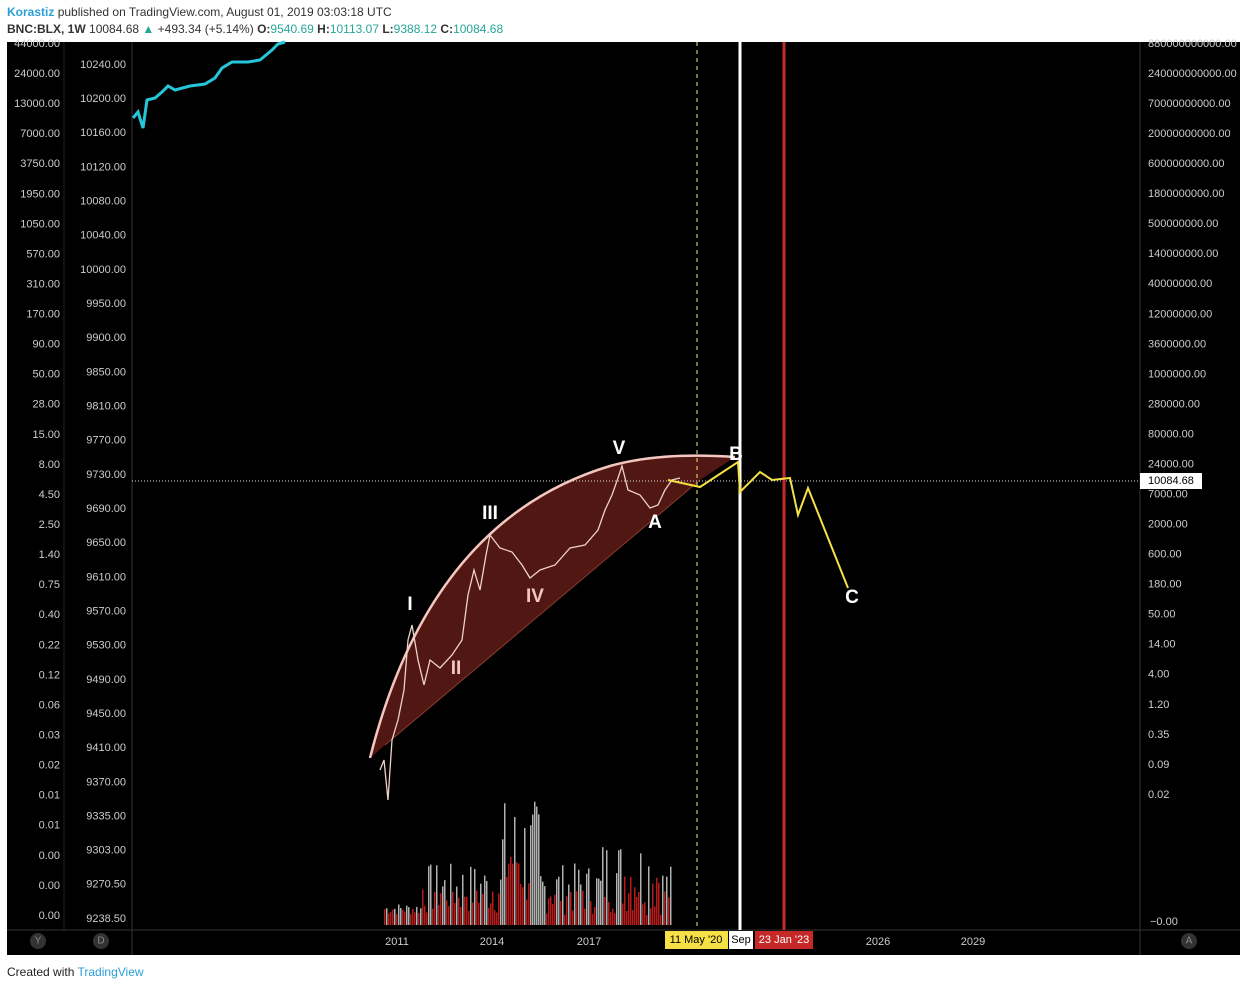 This screenshot has width=1248, height=991. Describe the element at coordinates (784, 940) in the screenshot. I see `date-box` at that location.